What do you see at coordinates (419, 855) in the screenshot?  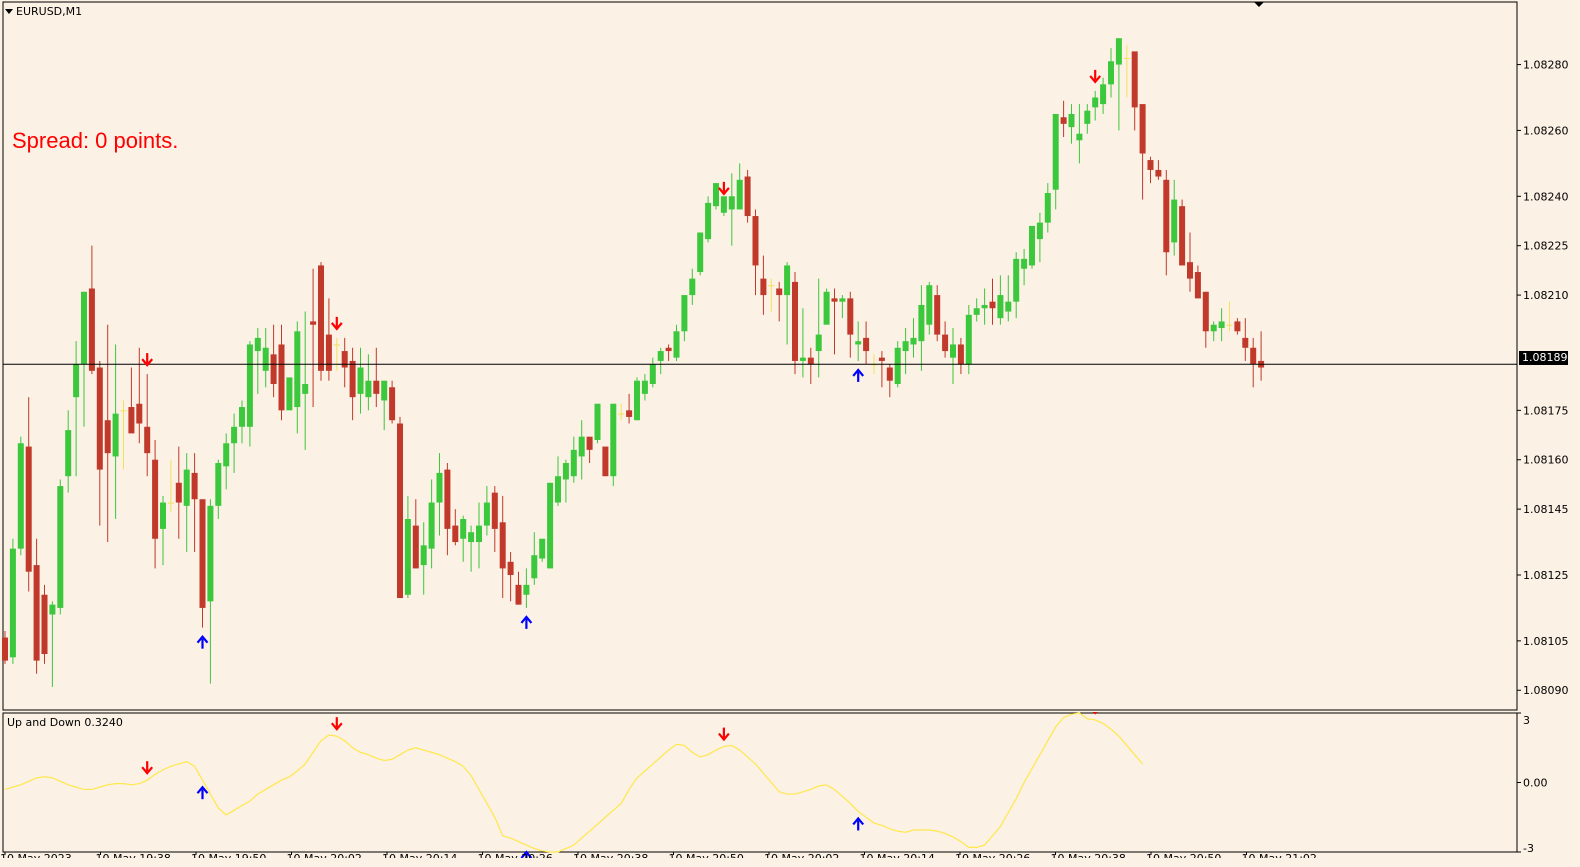 I see `x-tick-label: 10 May 20:14` at bounding box center [419, 855].